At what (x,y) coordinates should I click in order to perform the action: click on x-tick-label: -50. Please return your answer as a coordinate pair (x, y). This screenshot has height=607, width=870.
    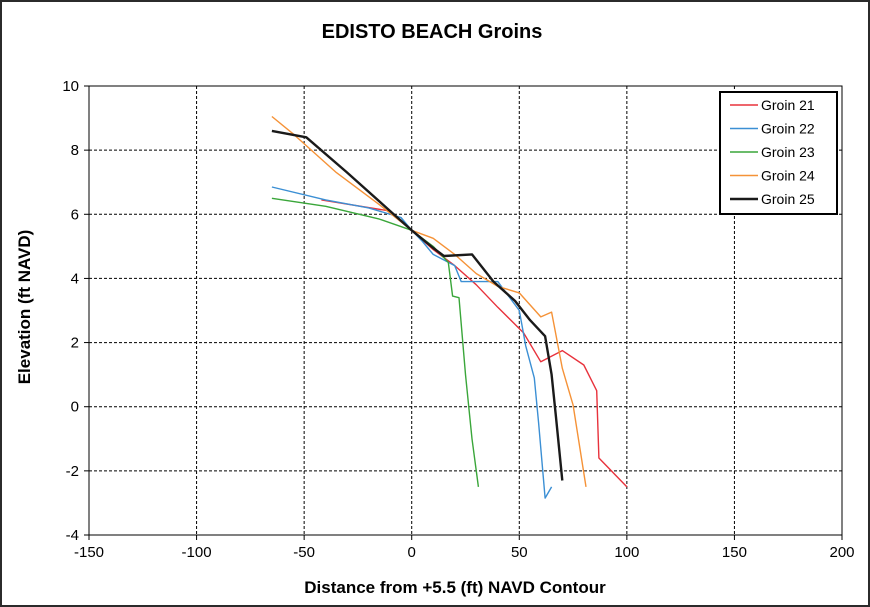
    Looking at the image, I should click on (304, 552).